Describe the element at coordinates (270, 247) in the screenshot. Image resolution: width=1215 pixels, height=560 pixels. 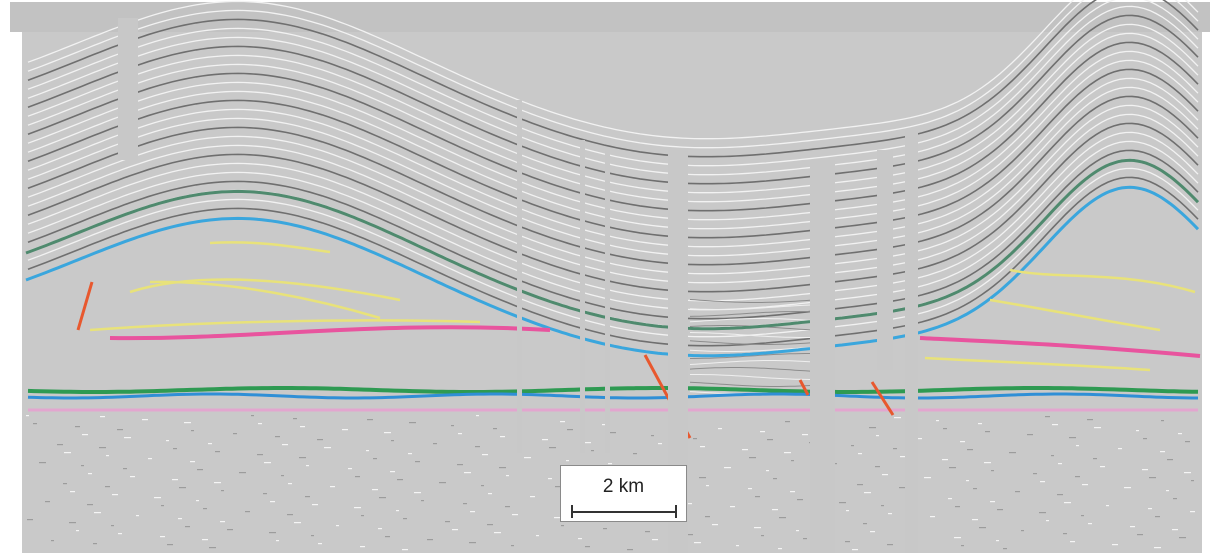
I see `horizon-intra-yellow` at that location.